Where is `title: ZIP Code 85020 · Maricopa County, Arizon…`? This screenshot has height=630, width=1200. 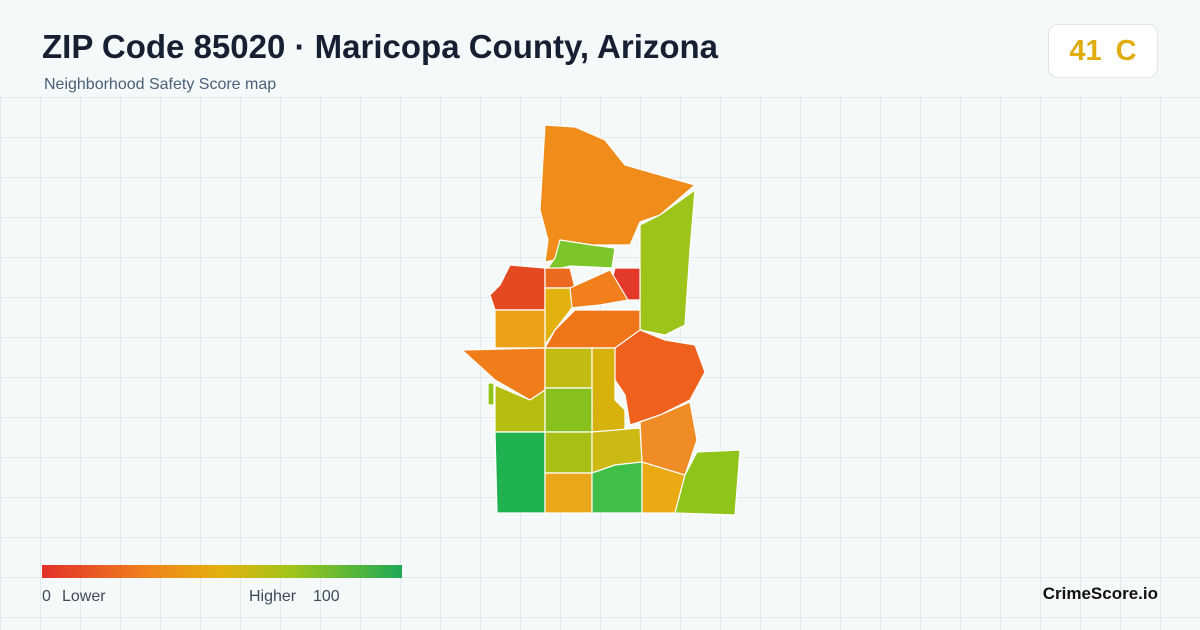 title: ZIP Code 85020 · Maricopa County, Arizon… is located at coordinates (380, 46).